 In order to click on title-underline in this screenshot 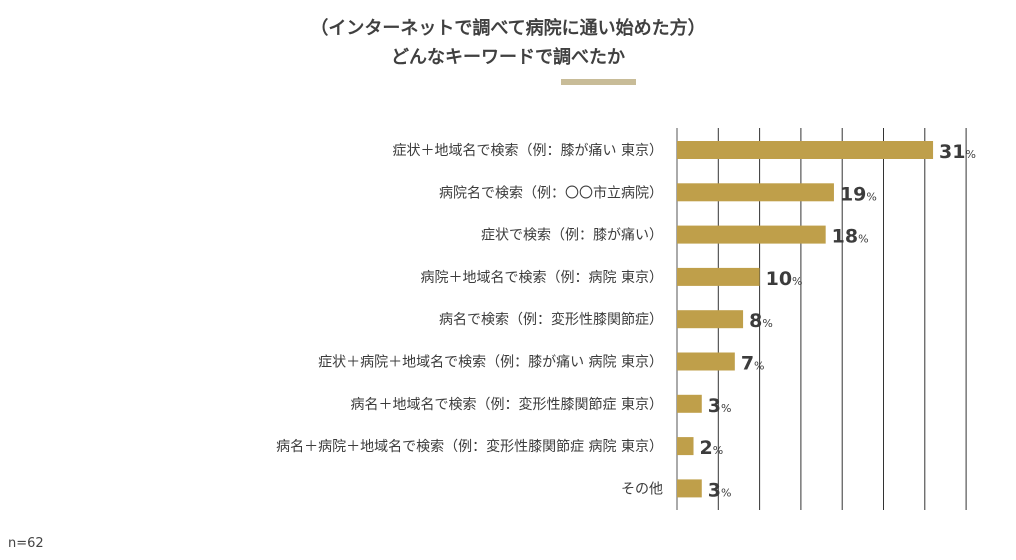, I will do `click(598, 82)`.